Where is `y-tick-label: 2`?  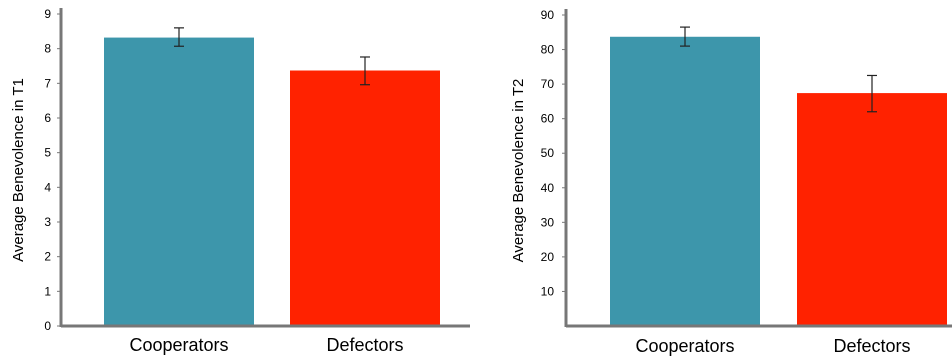 y-tick-label: 2 is located at coordinates (47, 257).